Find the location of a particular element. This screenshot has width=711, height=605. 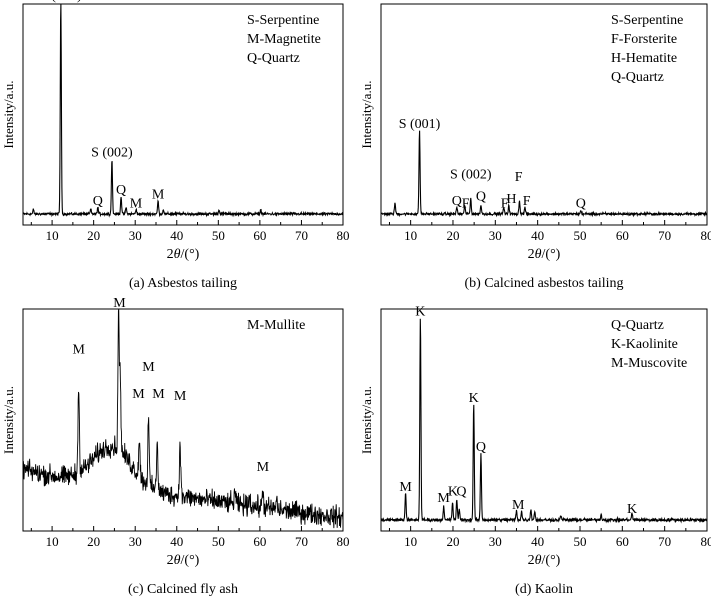

panel-caption: (c) Calcined fly ash is located at coordinates (183, 589).